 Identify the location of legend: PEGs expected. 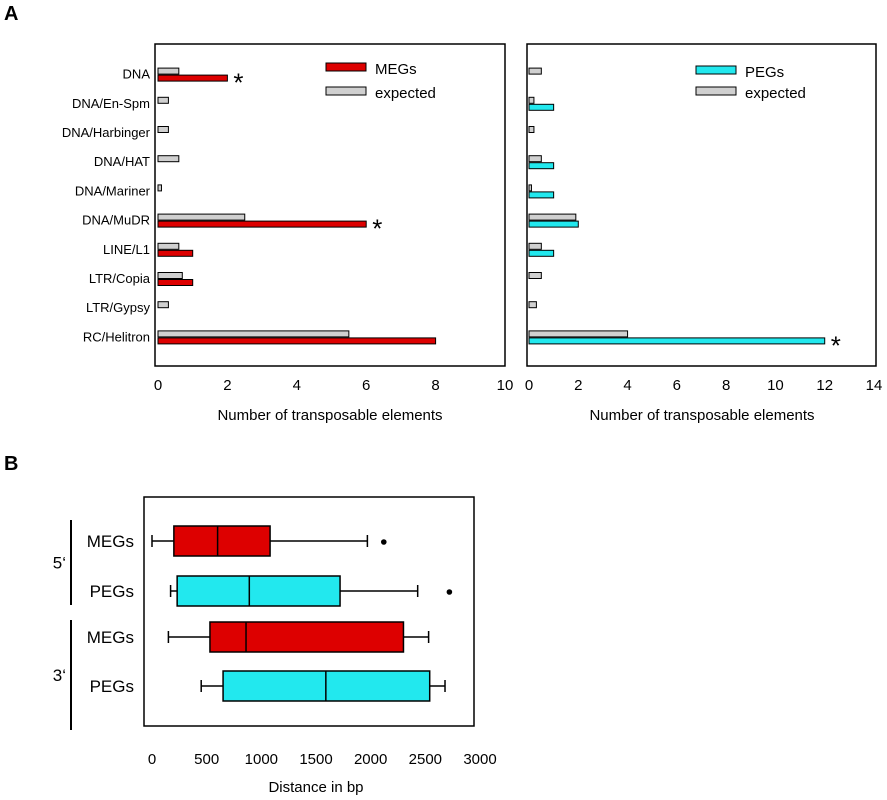
(750, 83).